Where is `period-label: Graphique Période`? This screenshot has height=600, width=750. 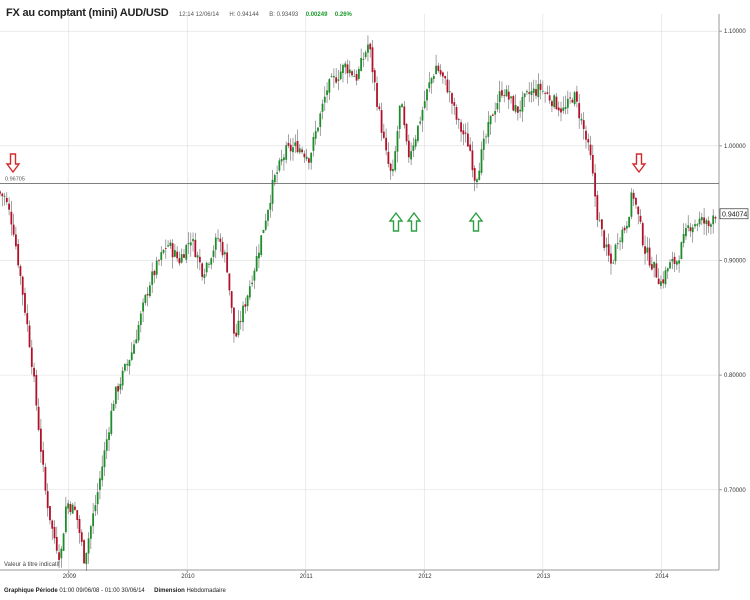
period-label: Graphique Période is located at coordinates (31, 591).